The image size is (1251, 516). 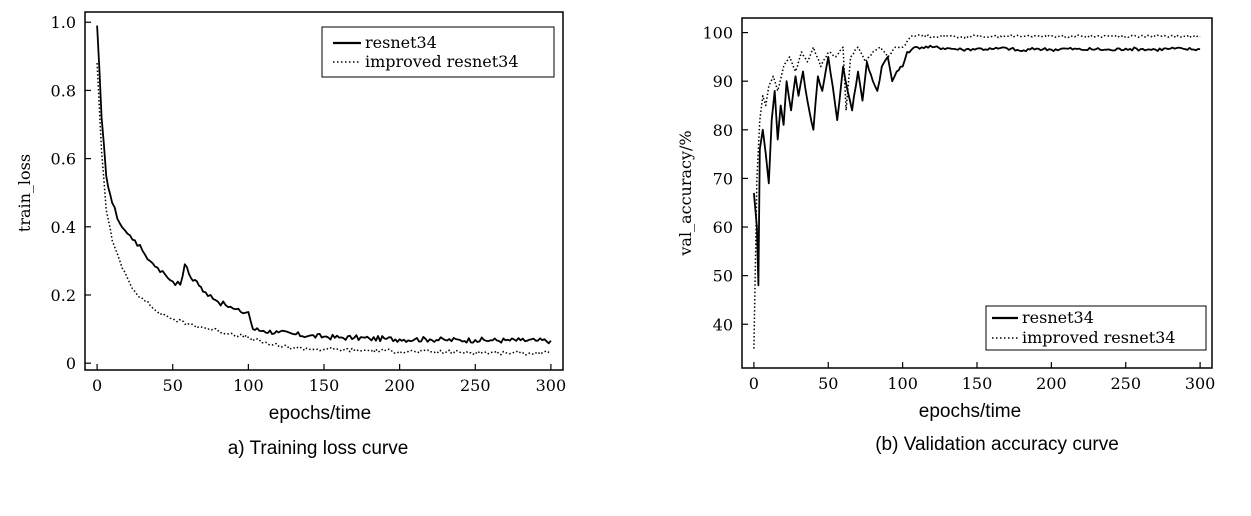 What do you see at coordinates (63, 159) in the screenshot?
I see `y-tick-label: 0.6` at bounding box center [63, 159].